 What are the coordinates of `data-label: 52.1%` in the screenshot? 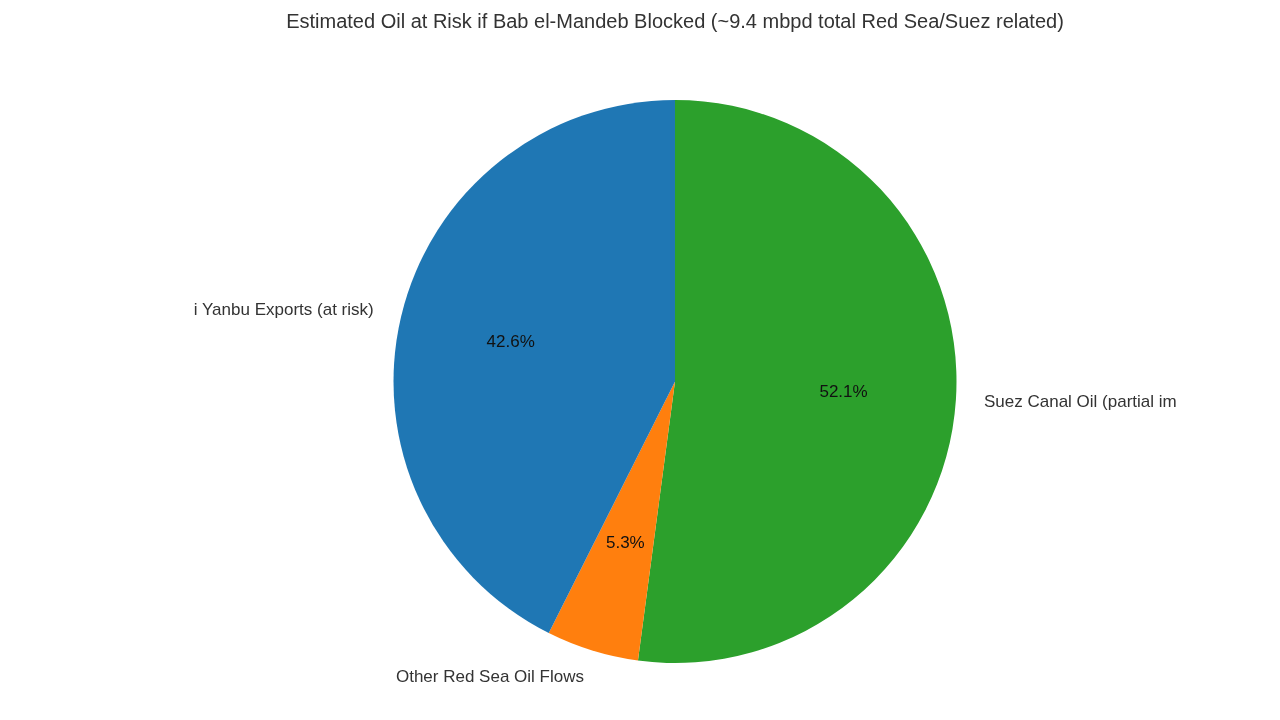 It's located at (843, 392).